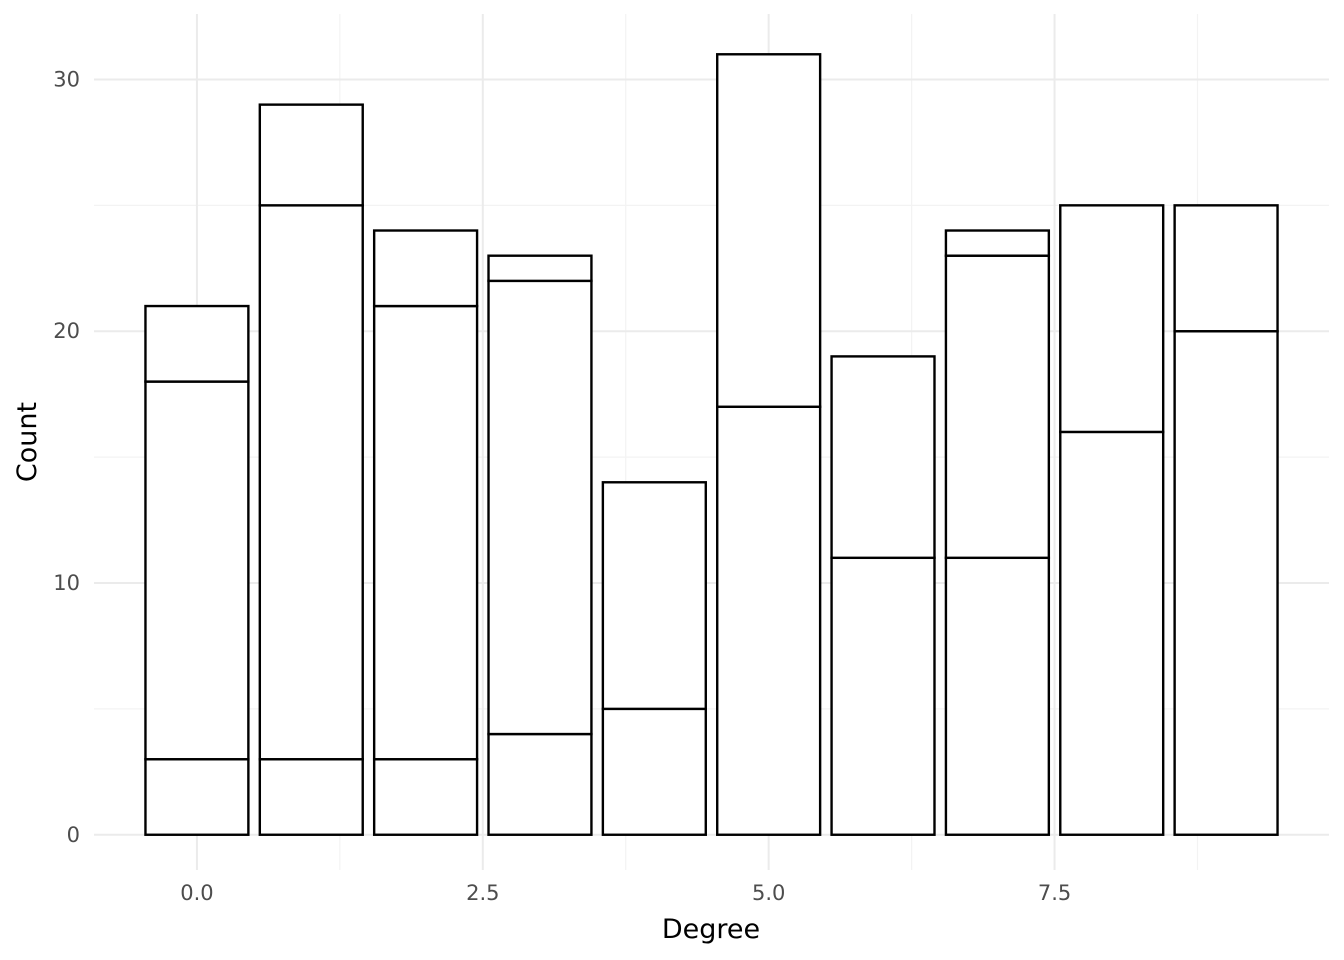 This screenshot has width=1344, height=960. I want to click on y-tick-label: 10, so click(66, 583).